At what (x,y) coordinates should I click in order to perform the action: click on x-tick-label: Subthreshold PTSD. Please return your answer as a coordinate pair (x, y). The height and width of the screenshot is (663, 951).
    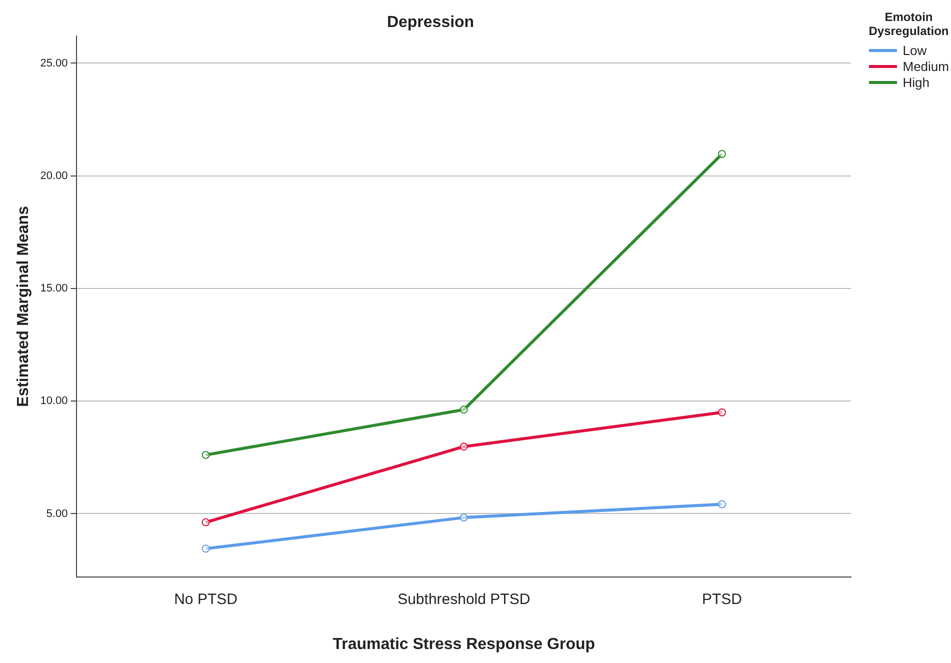
    Looking at the image, I should click on (464, 599).